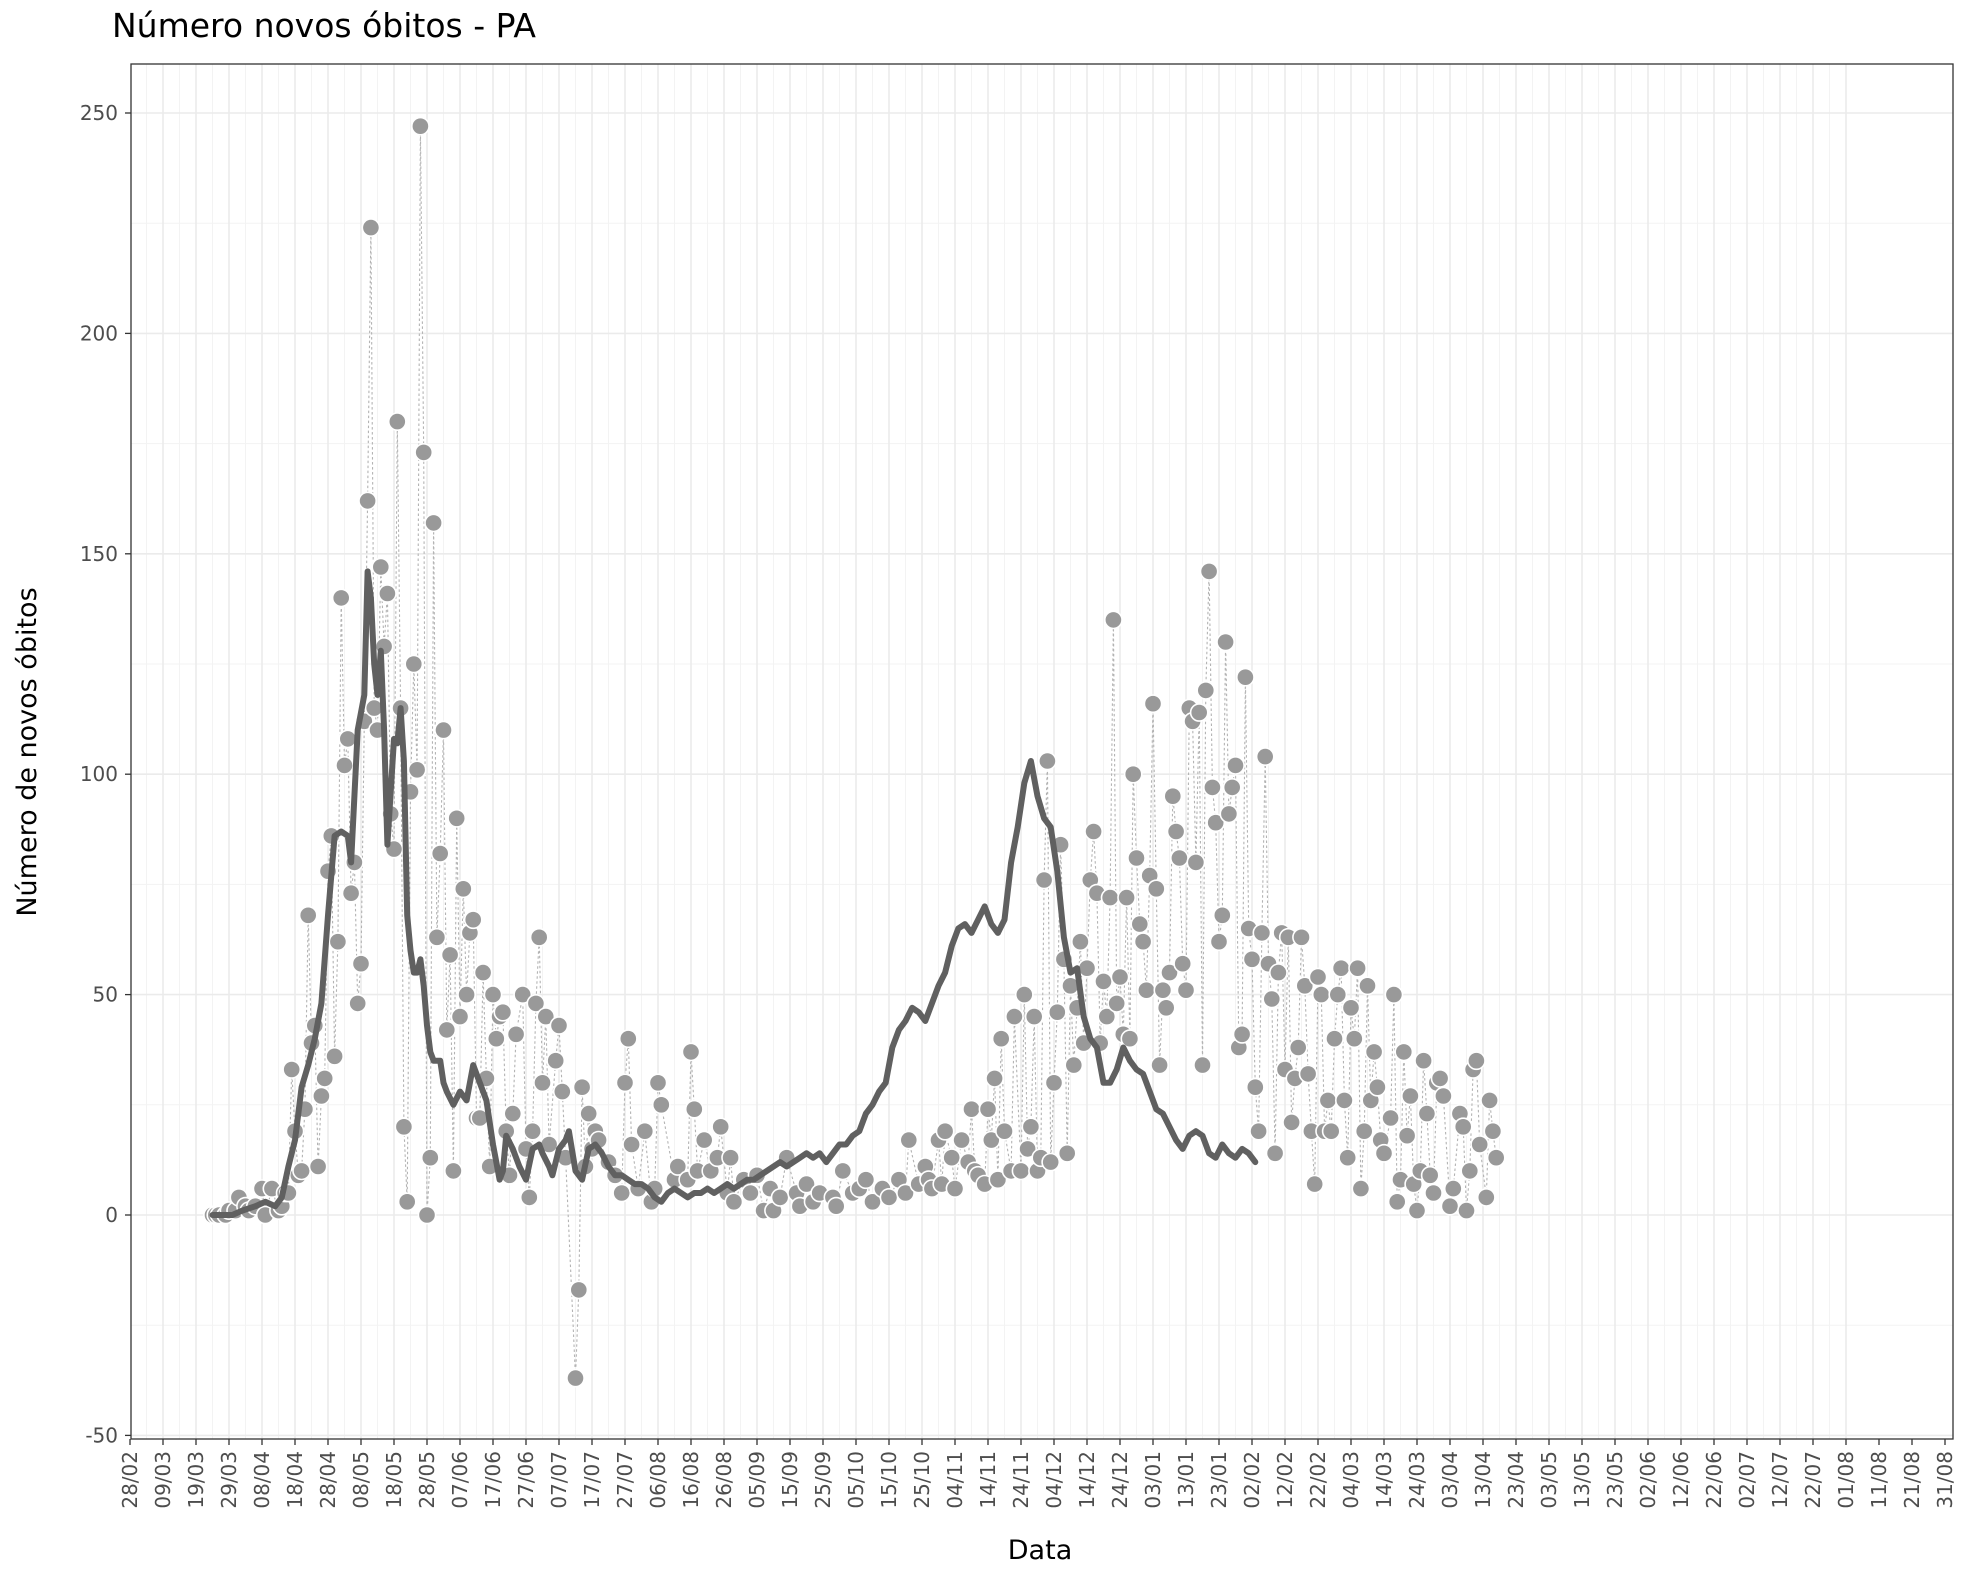  Describe the element at coordinates (1681, 1480) in the screenshot. I see `x-tick-label: 12/06` at that location.